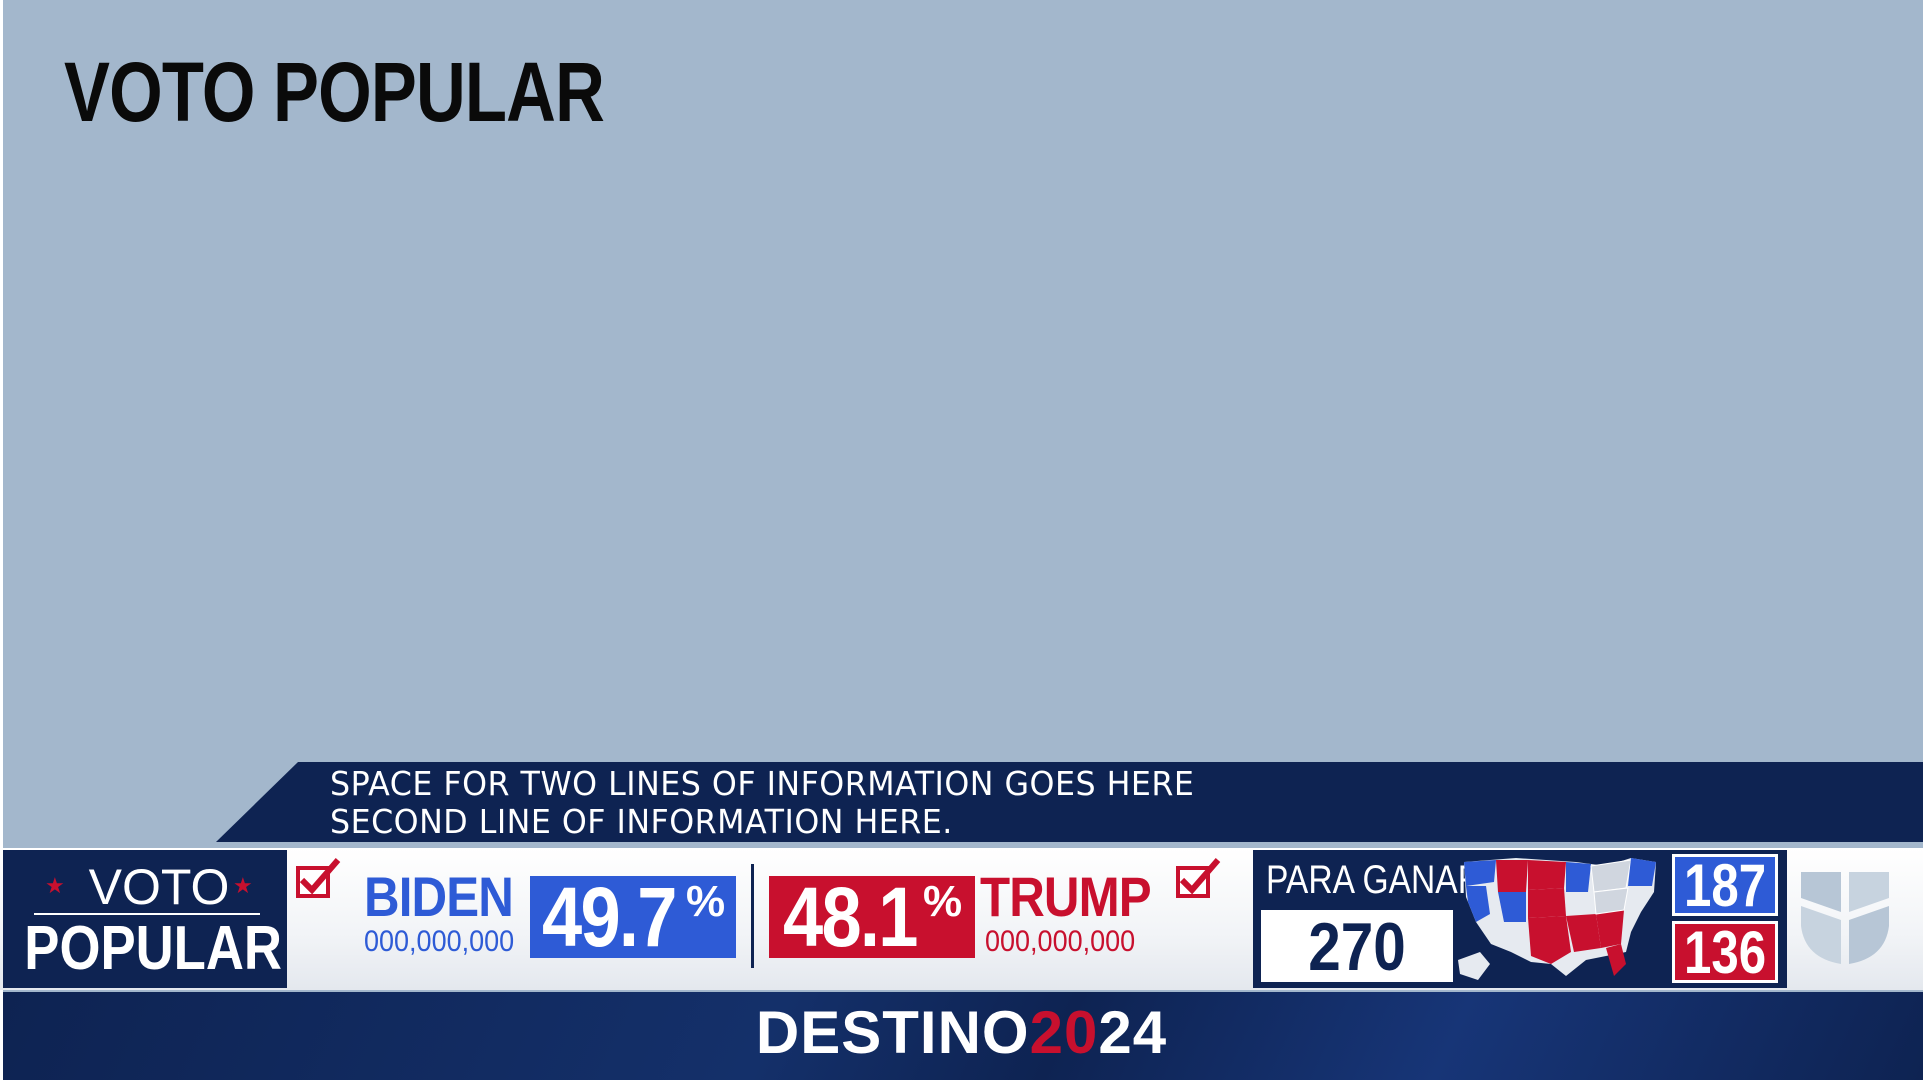 This screenshot has width=1923, height=1080. Describe the element at coordinates (1, 540) in the screenshot. I see `left-edge-line` at that location.